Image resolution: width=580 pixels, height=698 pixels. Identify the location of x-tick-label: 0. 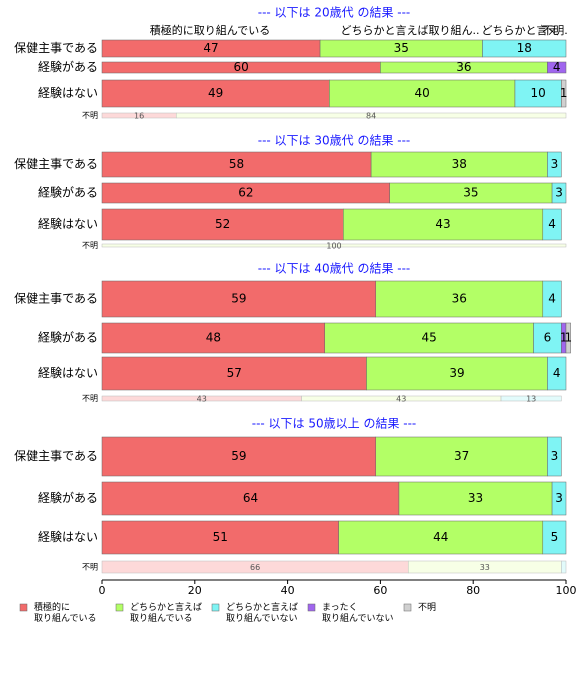
(102, 590).